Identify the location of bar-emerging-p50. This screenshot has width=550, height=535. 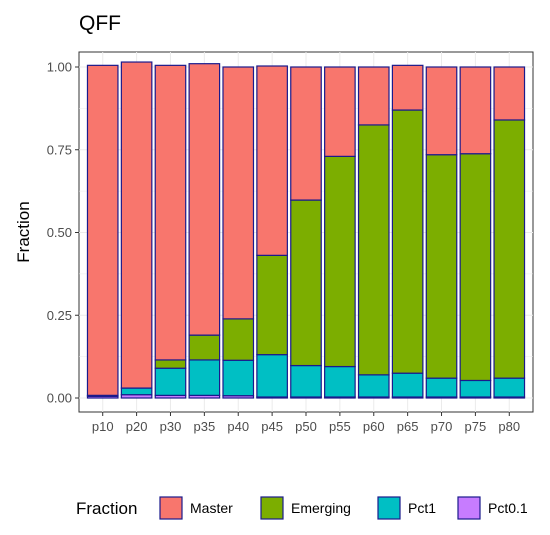
(306, 283).